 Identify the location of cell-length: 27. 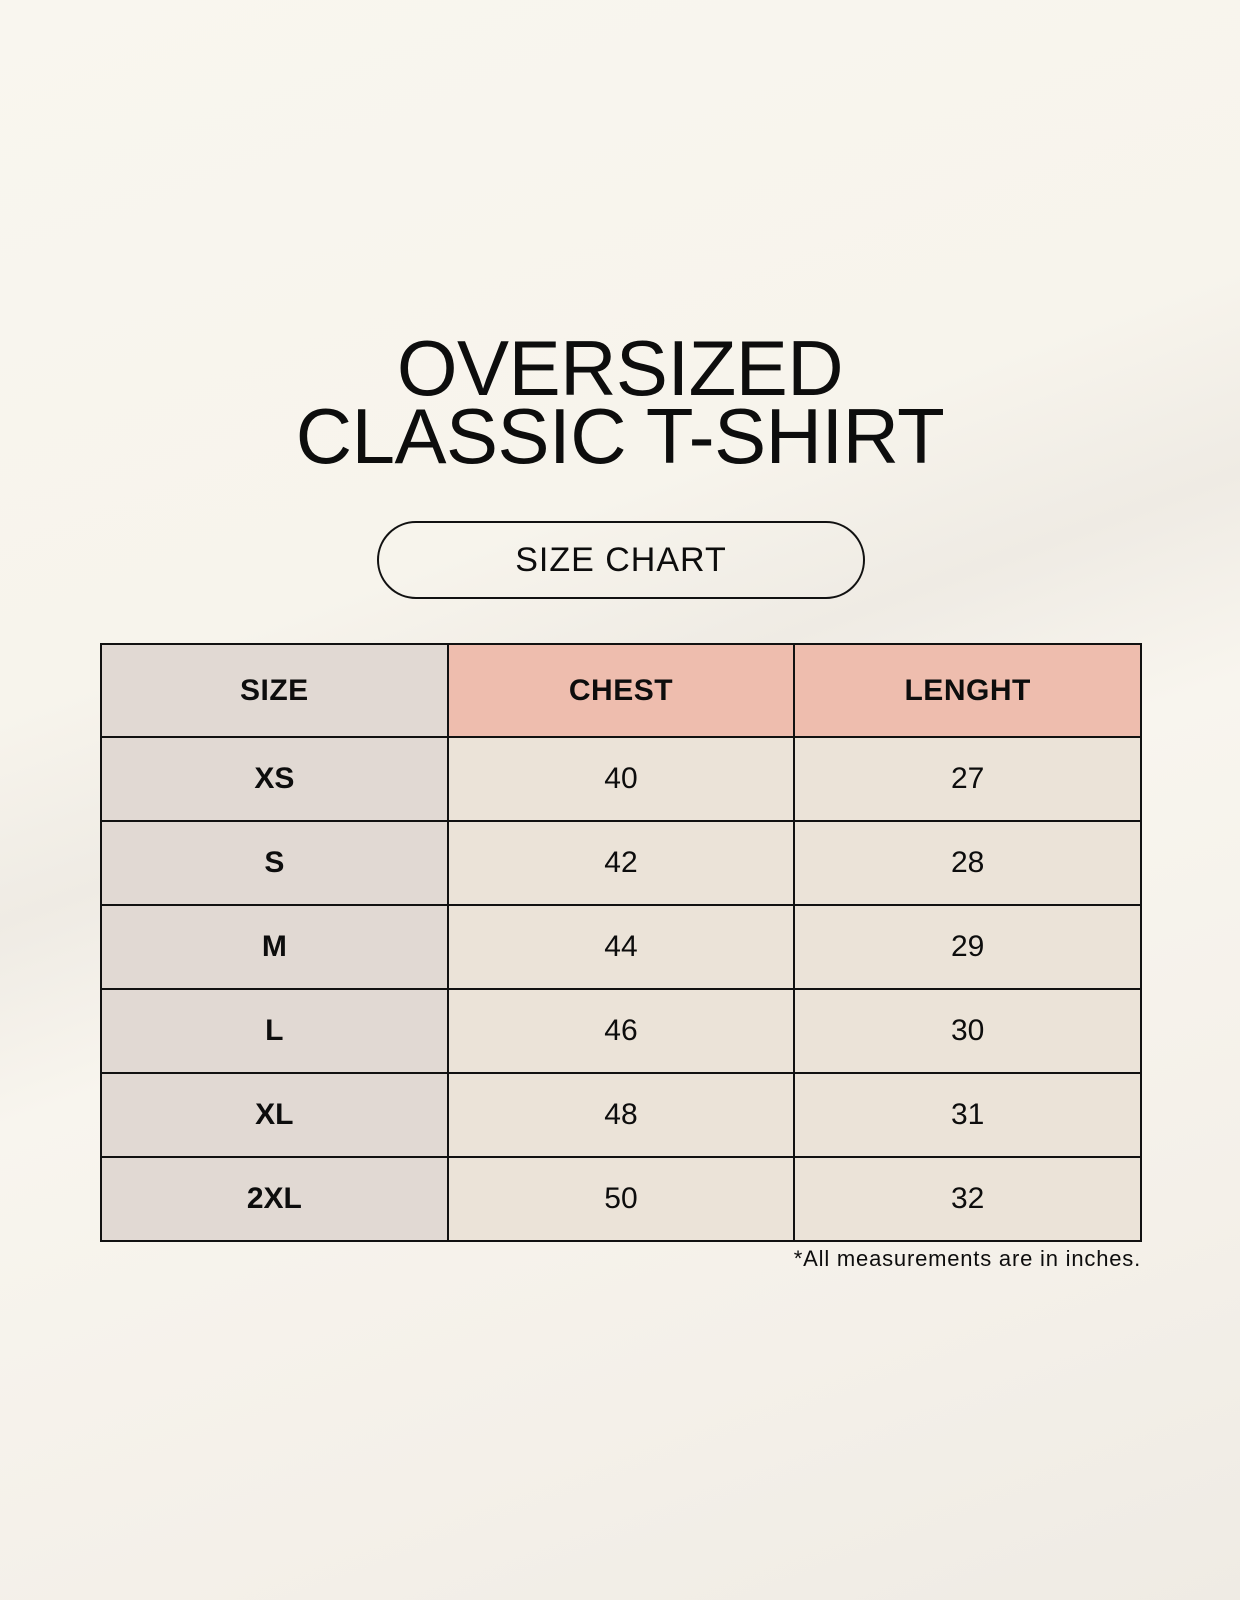
(967, 779).